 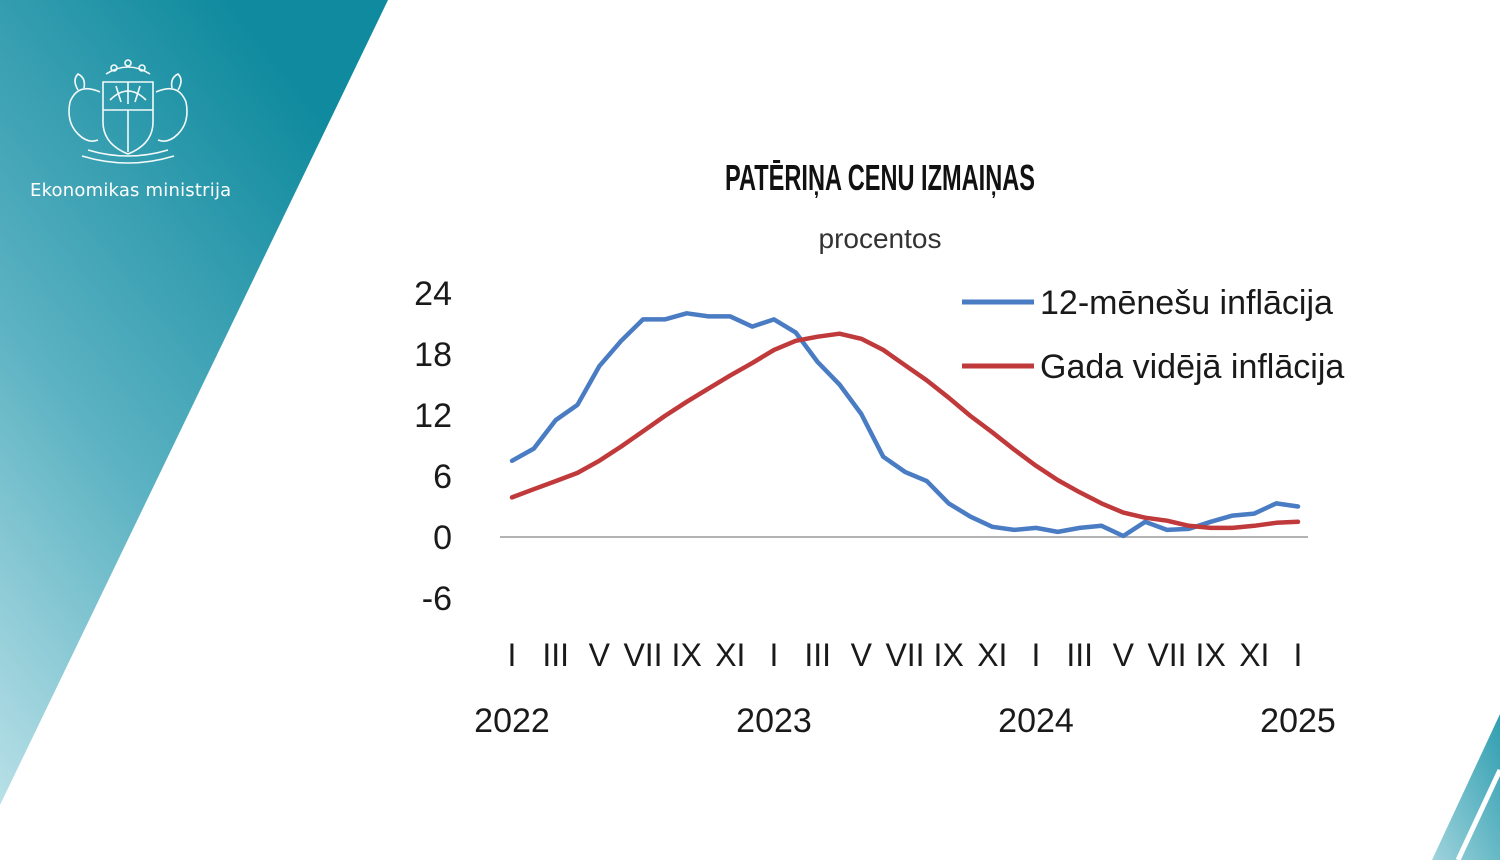 I want to click on year-label: 2023, so click(x=774, y=721).